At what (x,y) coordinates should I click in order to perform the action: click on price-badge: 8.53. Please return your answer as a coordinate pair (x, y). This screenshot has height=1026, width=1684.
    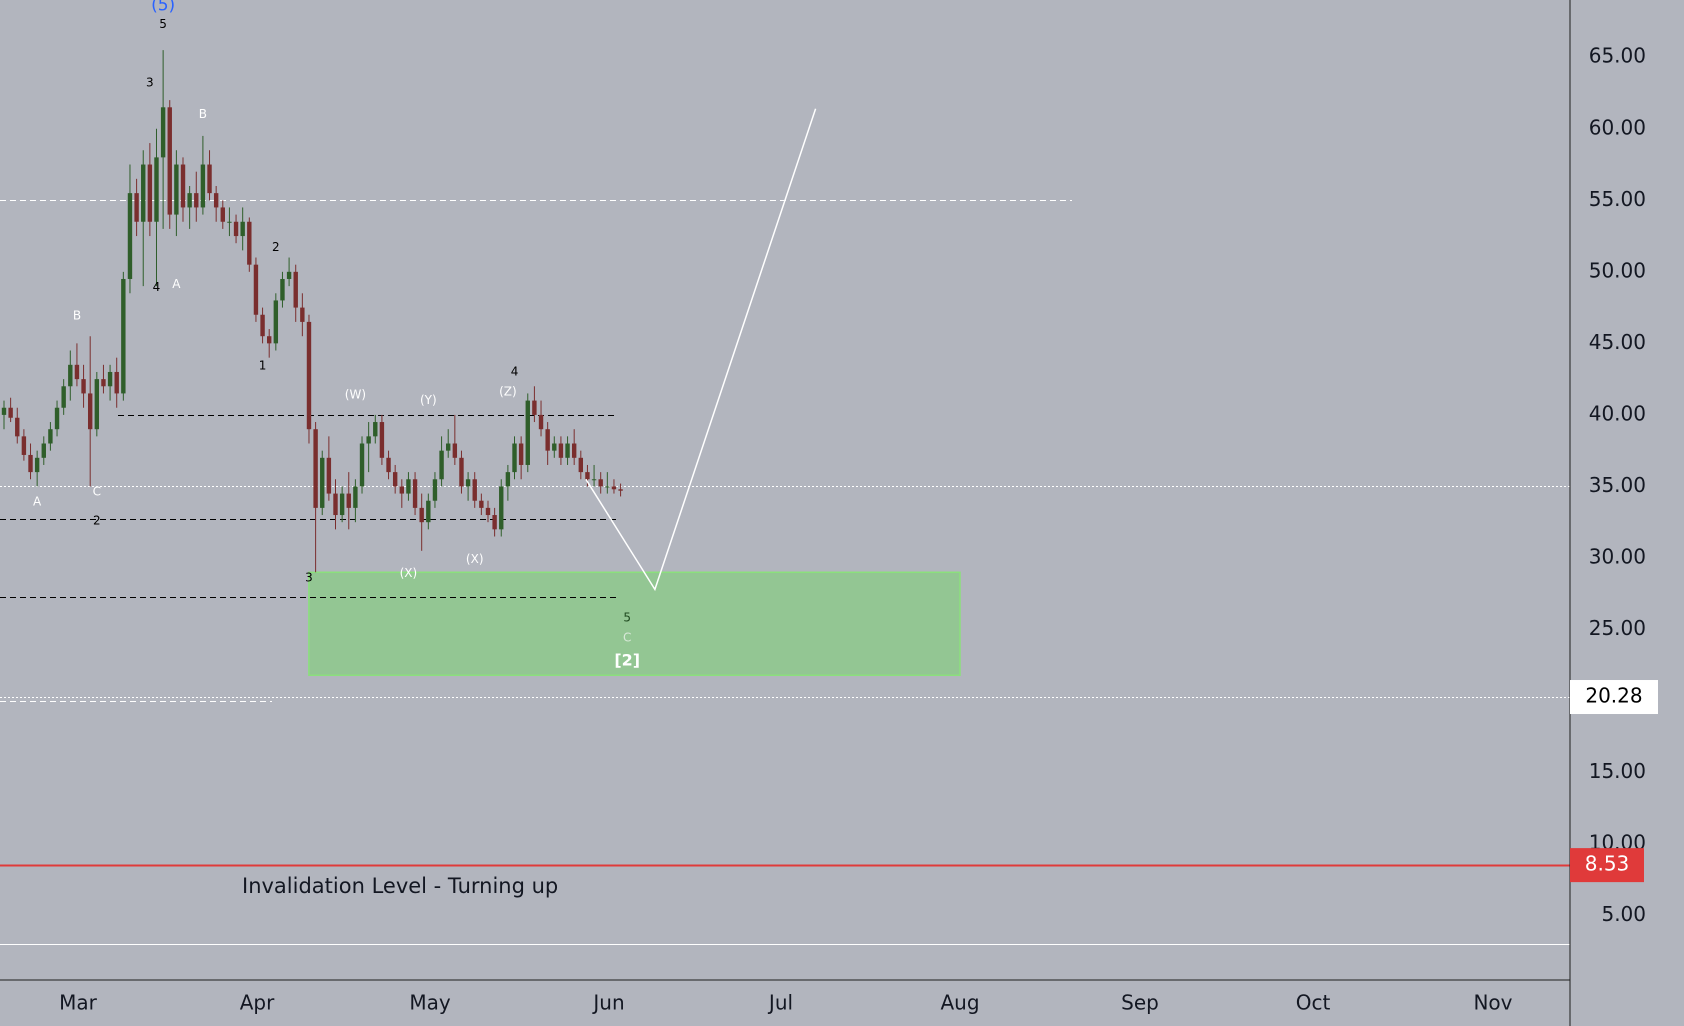
    Looking at the image, I should click on (1607, 865).